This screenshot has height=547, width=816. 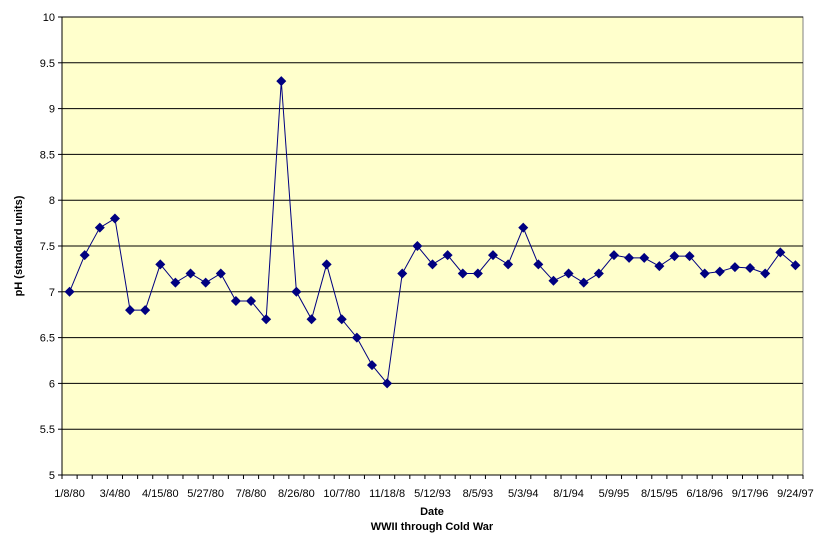 I want to click on x-tick-label: 5/27/80, so click(x=205, y=494).